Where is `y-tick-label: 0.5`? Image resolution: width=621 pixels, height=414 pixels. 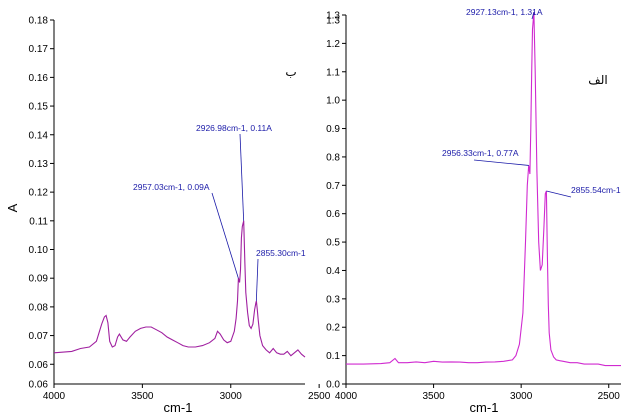
y-tick-label: 0.5 is located at coordinates (333, 243).